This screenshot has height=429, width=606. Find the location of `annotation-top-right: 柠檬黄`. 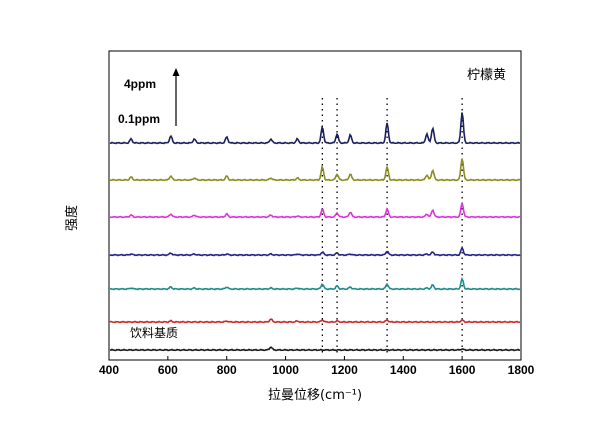

annotation-top-right: 柠檬黄 is located at coordinates (486, 75).